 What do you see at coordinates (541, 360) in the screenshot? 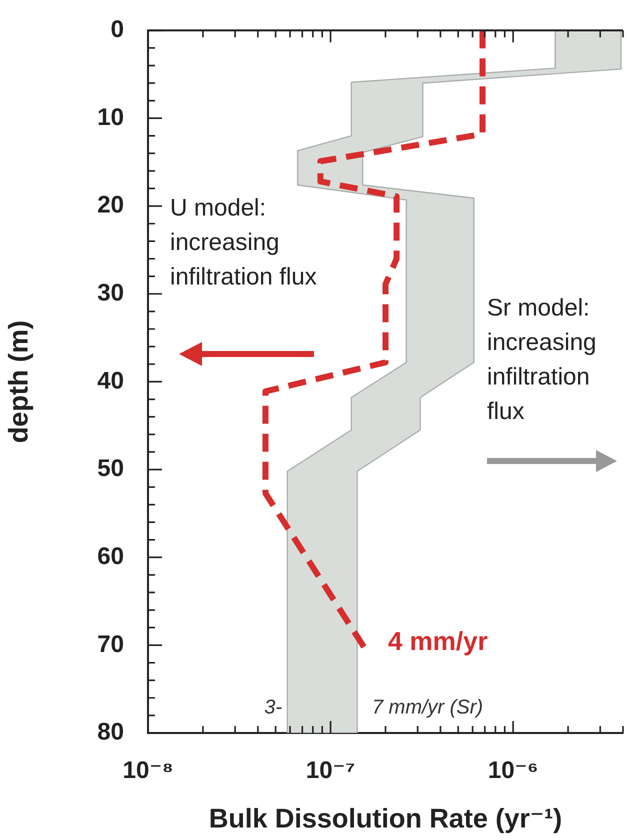
I see `annotation: Sr model: increasing infiltration flux` at bounding box center [541, 360].